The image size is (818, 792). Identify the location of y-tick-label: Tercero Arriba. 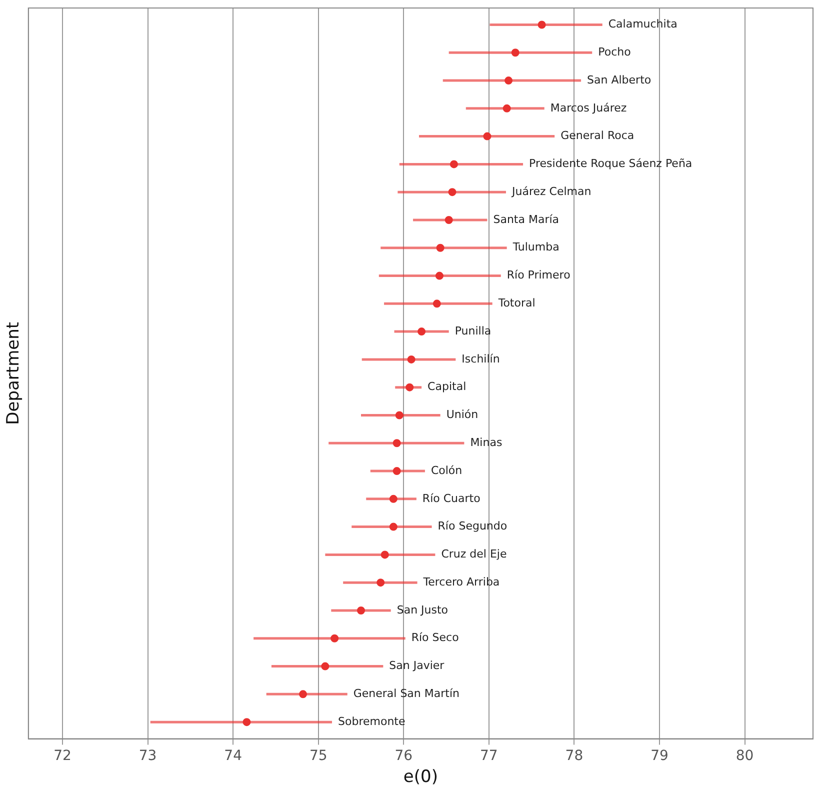
(461, 581).